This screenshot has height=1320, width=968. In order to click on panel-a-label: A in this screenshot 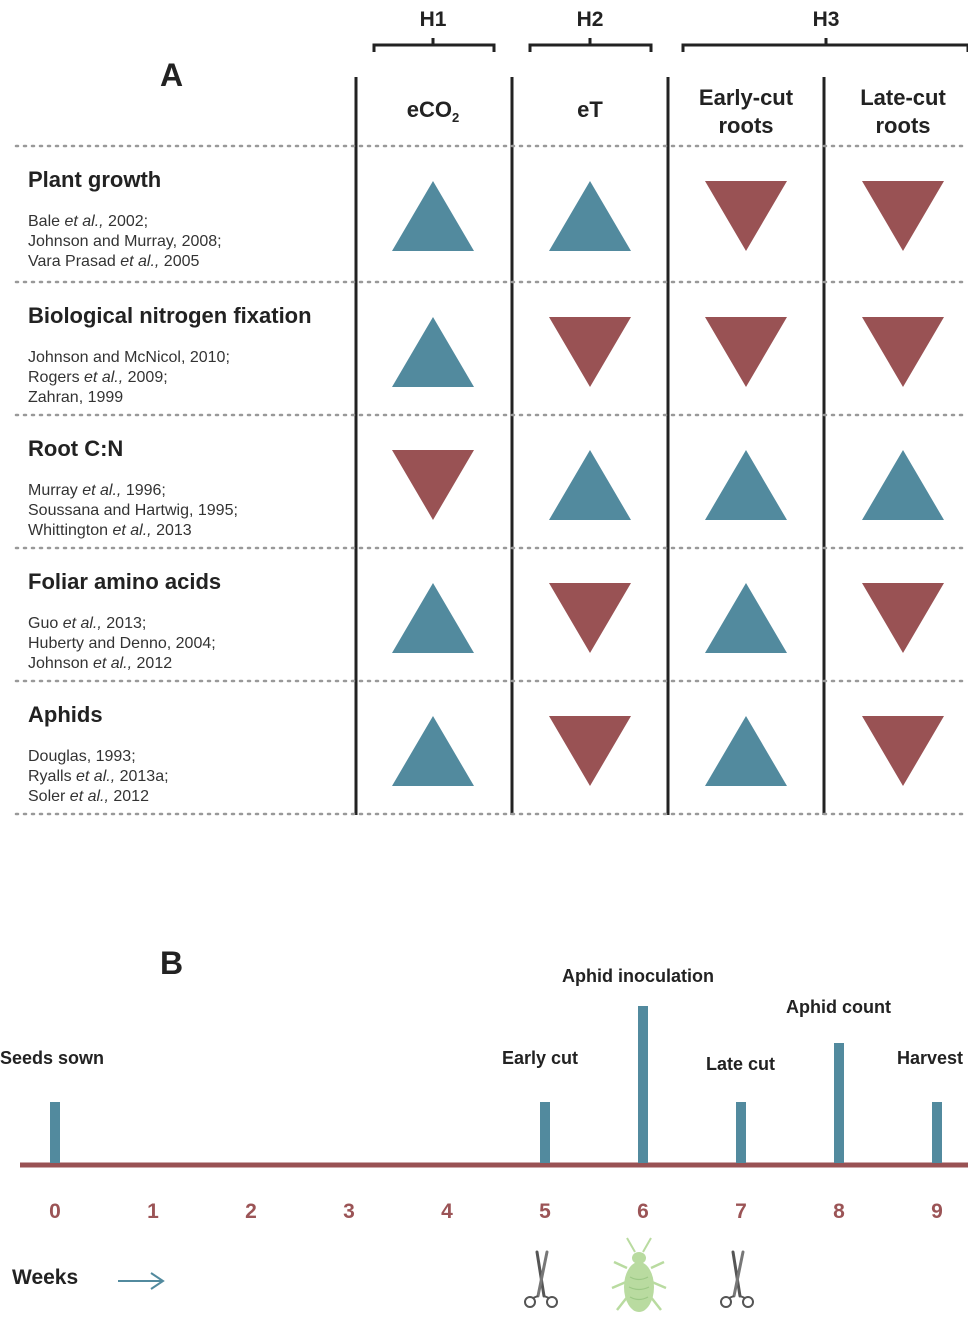, I will do `click(172, 75)`.